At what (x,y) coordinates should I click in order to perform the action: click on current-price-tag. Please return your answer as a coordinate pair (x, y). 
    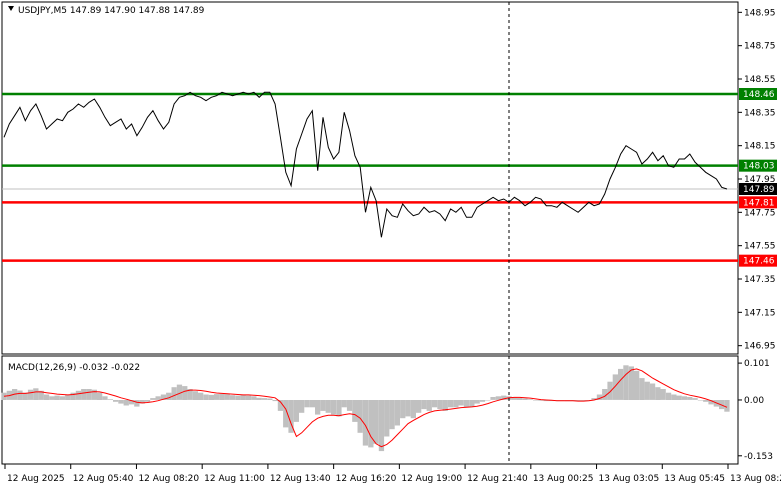
    Looking at the image, I should click on (758, 189).